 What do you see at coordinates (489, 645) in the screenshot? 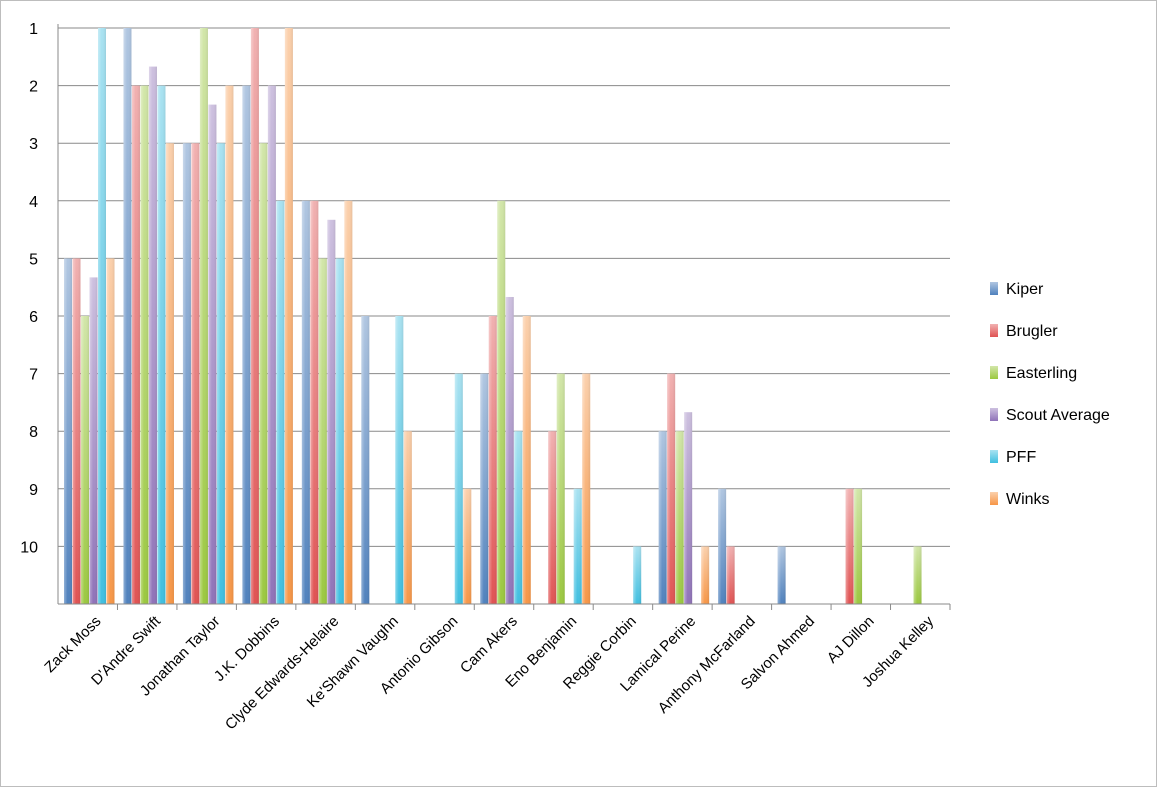
I see `x-tick-label: Cam Akers` at bounding box center [489, 645].